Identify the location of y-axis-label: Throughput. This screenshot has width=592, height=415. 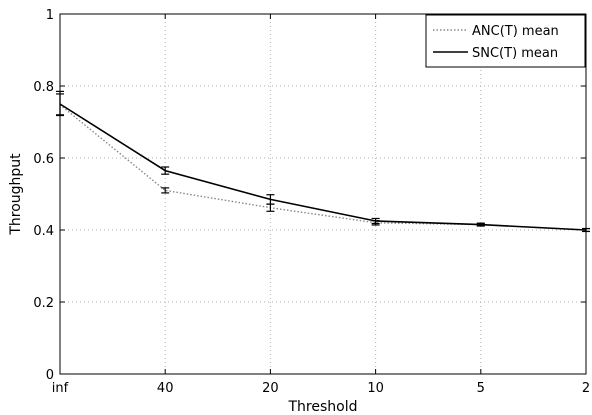
(16, 194).